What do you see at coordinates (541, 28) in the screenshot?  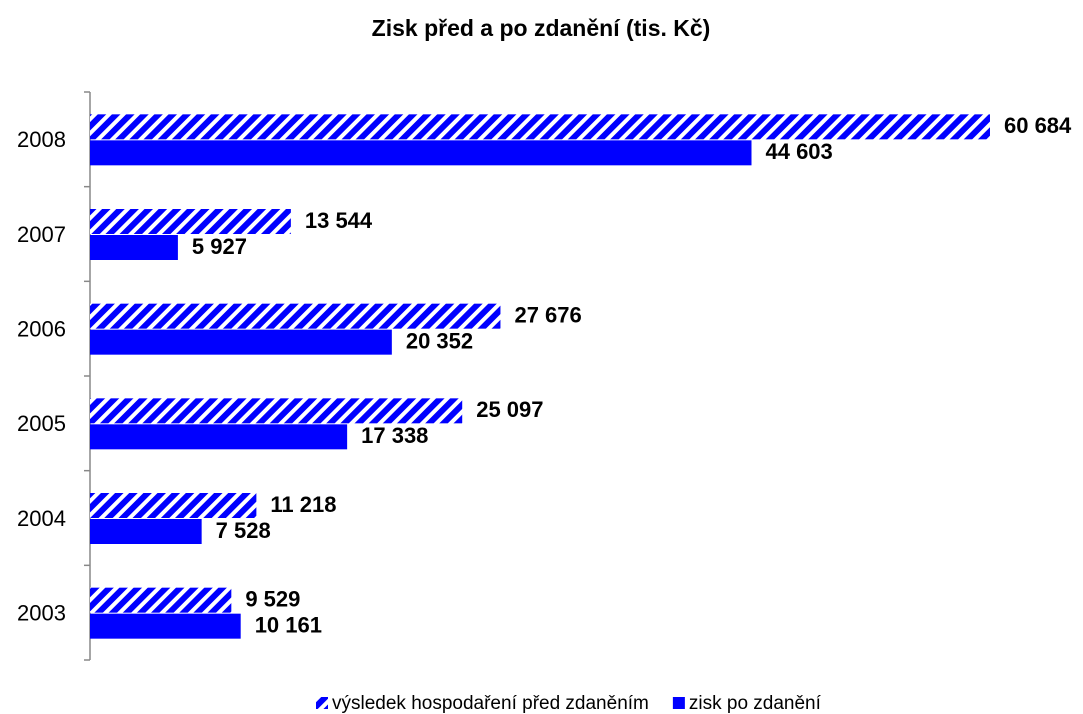 I see `chart-title: Zisk před a po zdanění (tis. Kč)` at bounding box center [541, 28].